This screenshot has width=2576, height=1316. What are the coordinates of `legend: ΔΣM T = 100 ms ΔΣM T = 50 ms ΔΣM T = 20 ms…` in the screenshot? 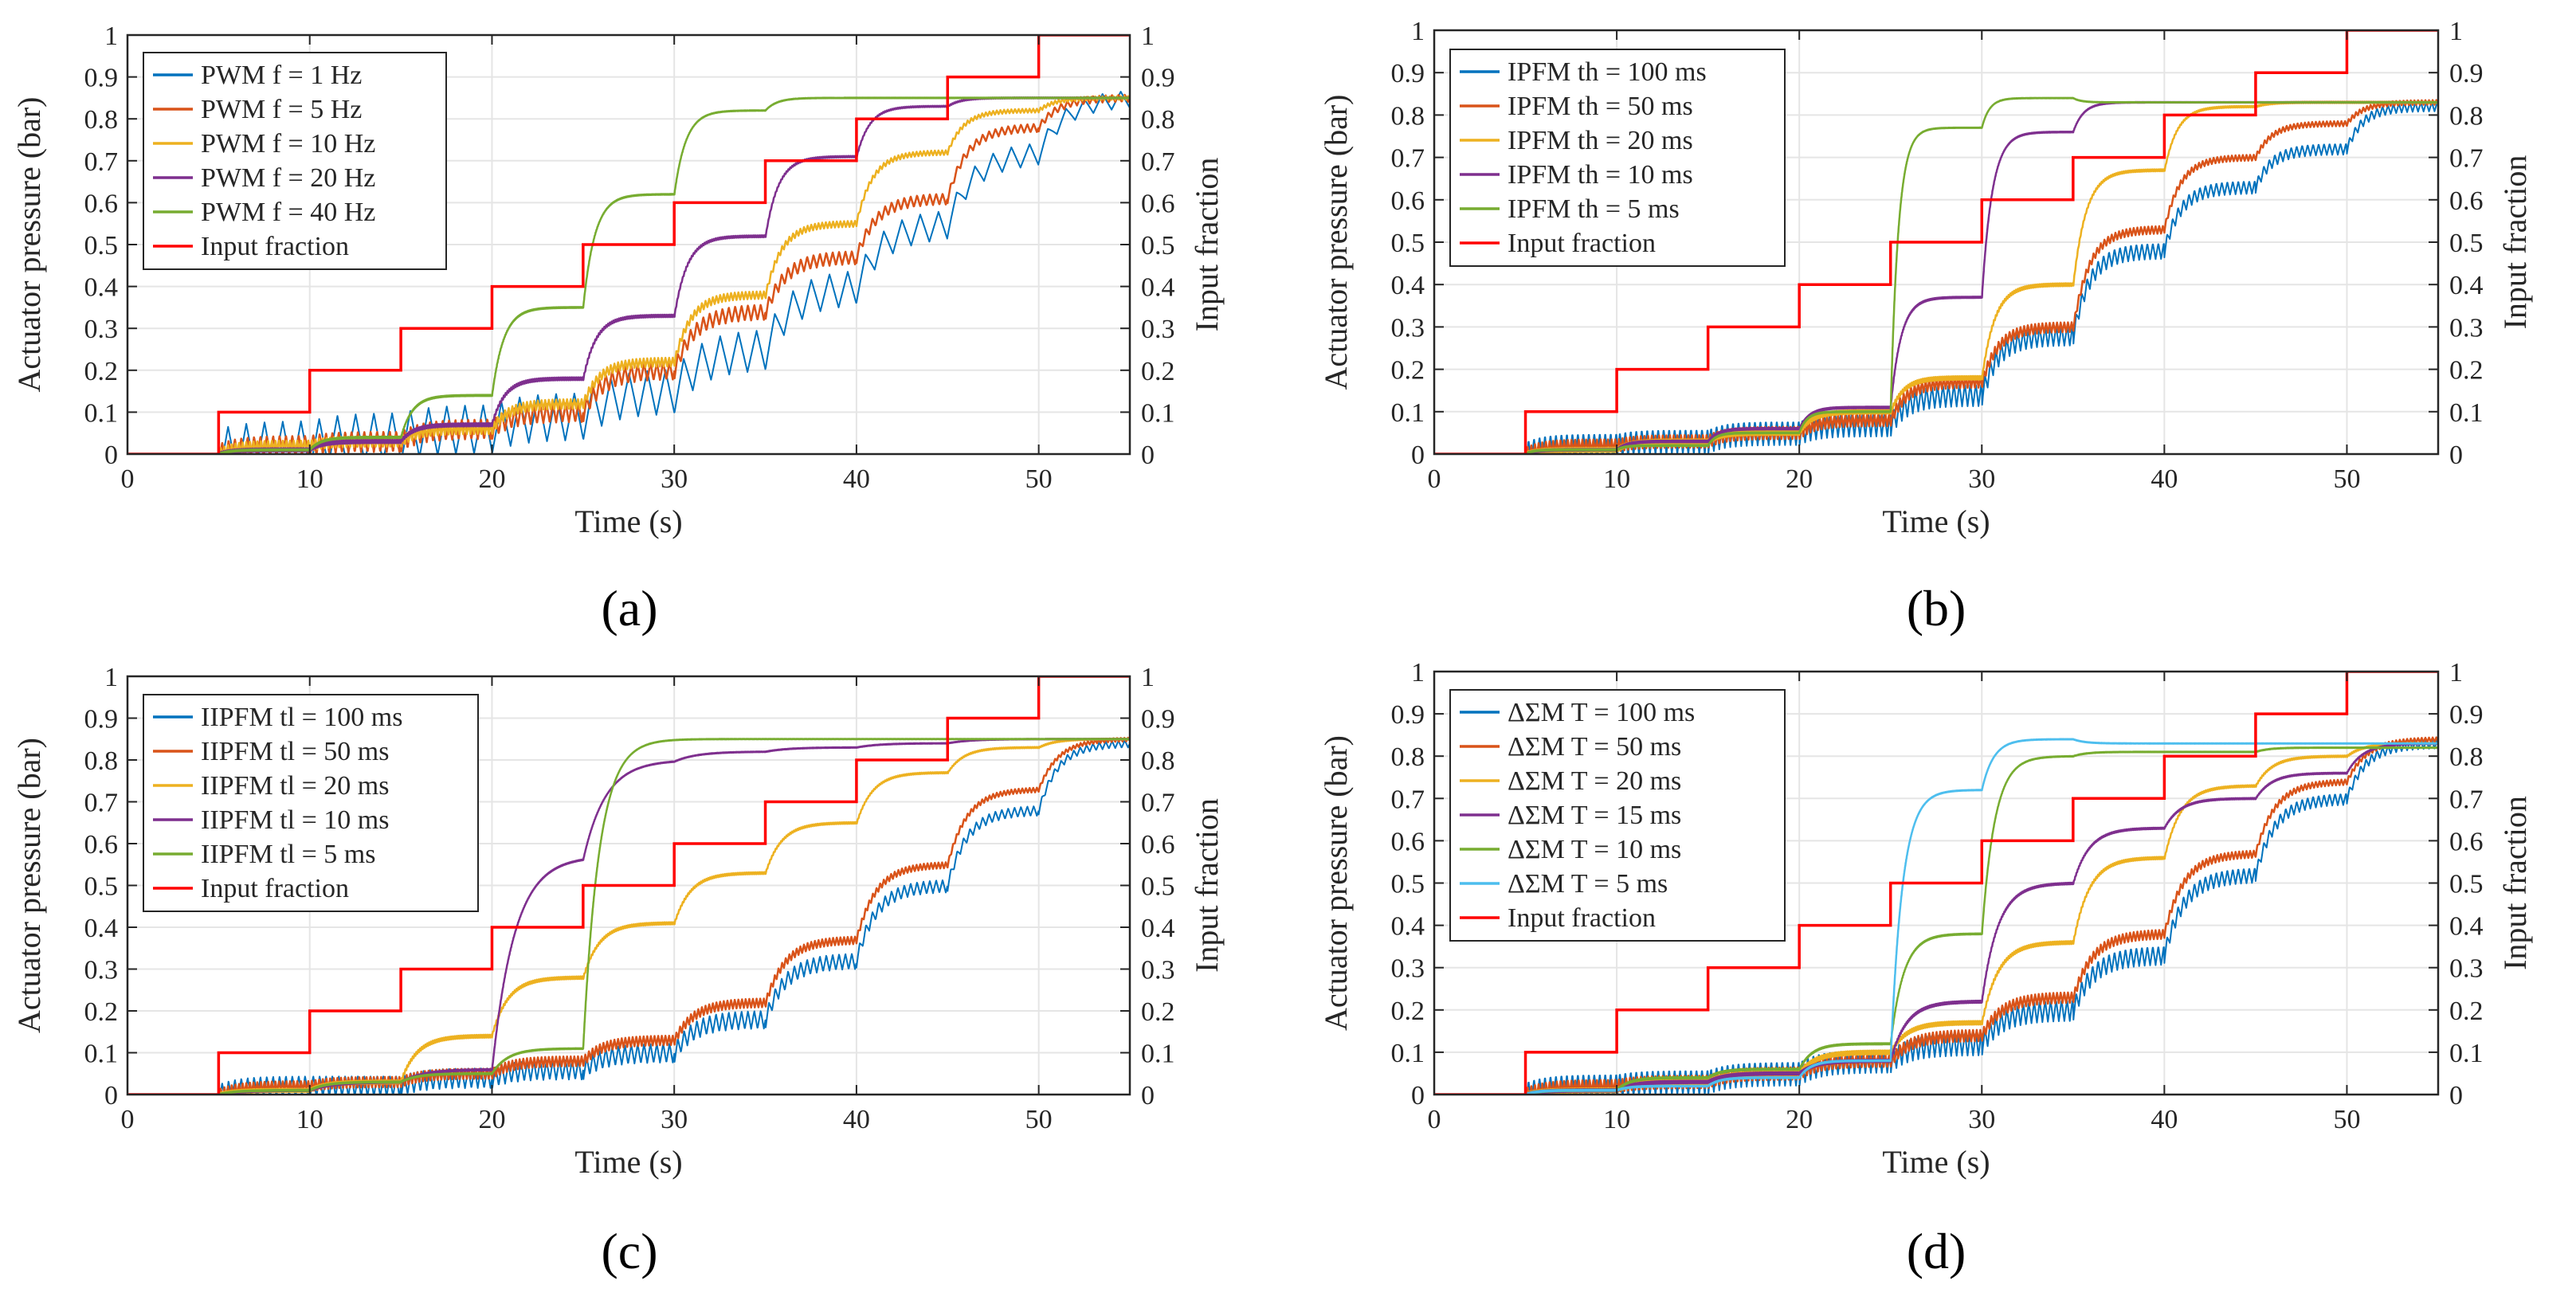 It's located at (1618, 815).